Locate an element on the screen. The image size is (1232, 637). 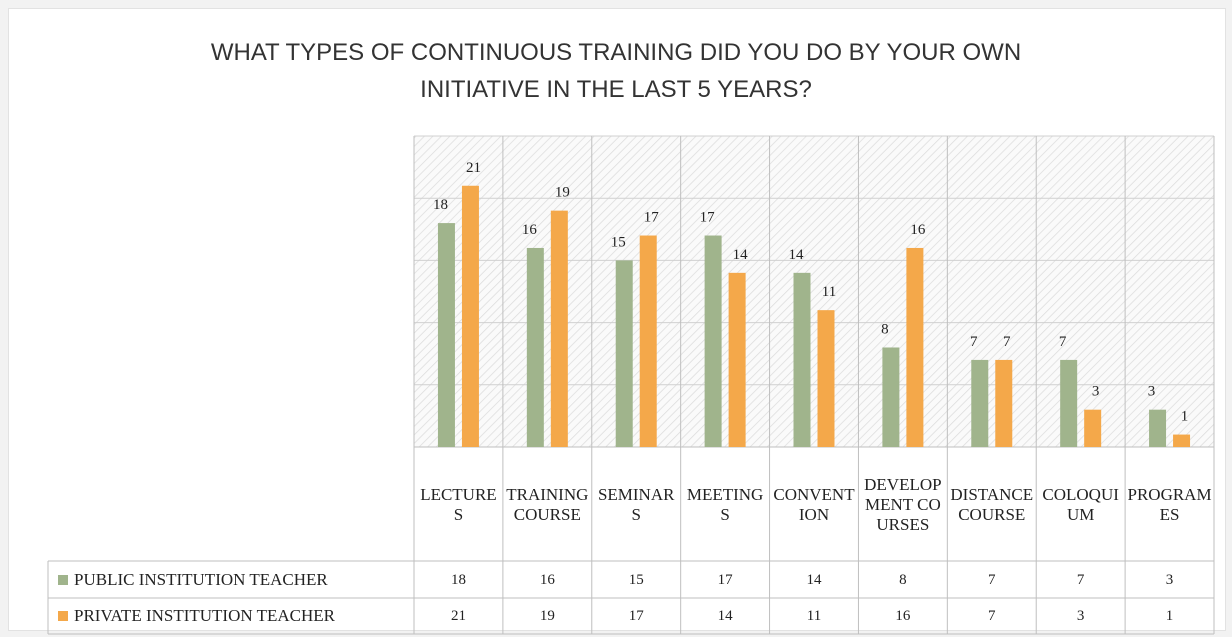
data-label: 11 is located at coordinates (829, 292).